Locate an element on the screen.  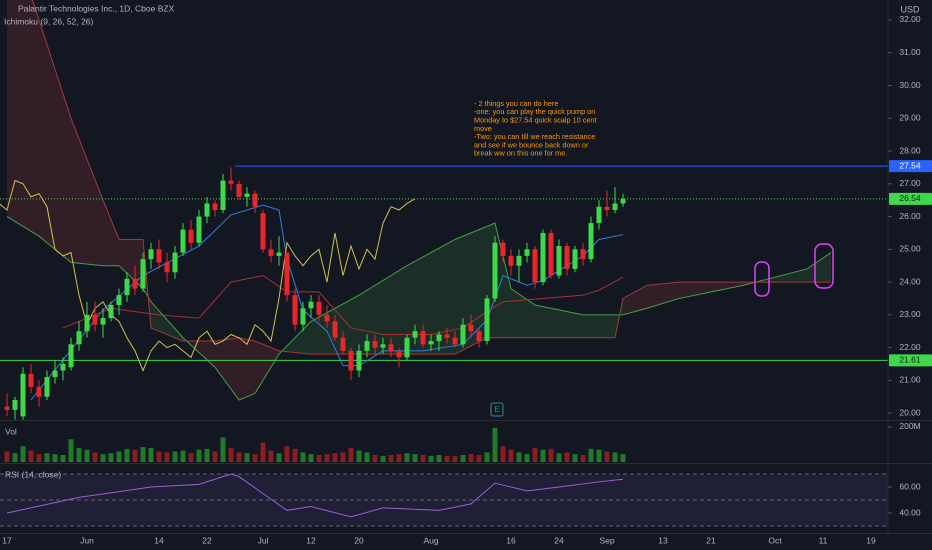
x-tick-label: Jun is located at coordinates (87, 540).